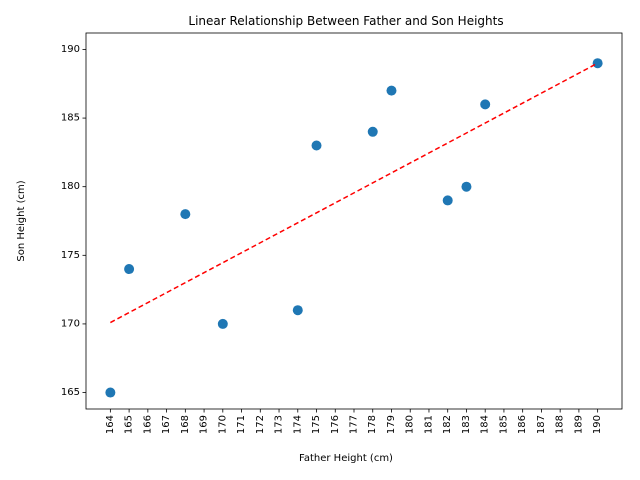 The height and width of the screenshot is (480, 640). I want to click on y-axis: 165 170 175 180 185 190, so click(73, 221).